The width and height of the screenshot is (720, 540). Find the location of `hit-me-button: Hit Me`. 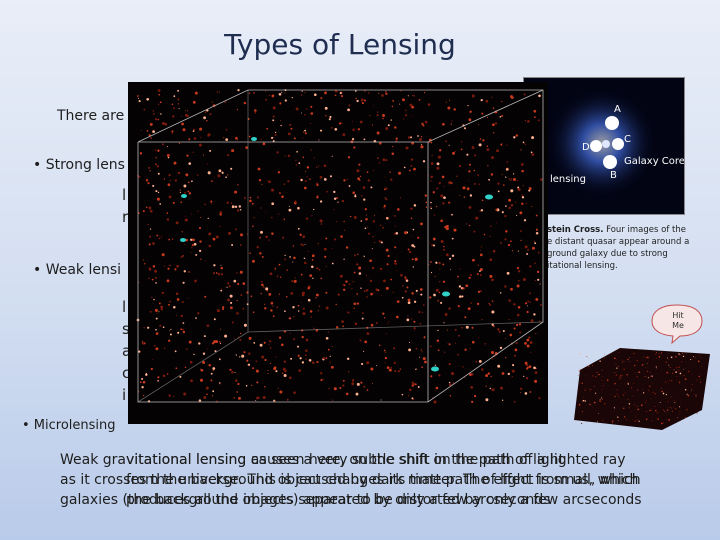

hit-me-button: Hit Me is located at coordinates (677, 324).